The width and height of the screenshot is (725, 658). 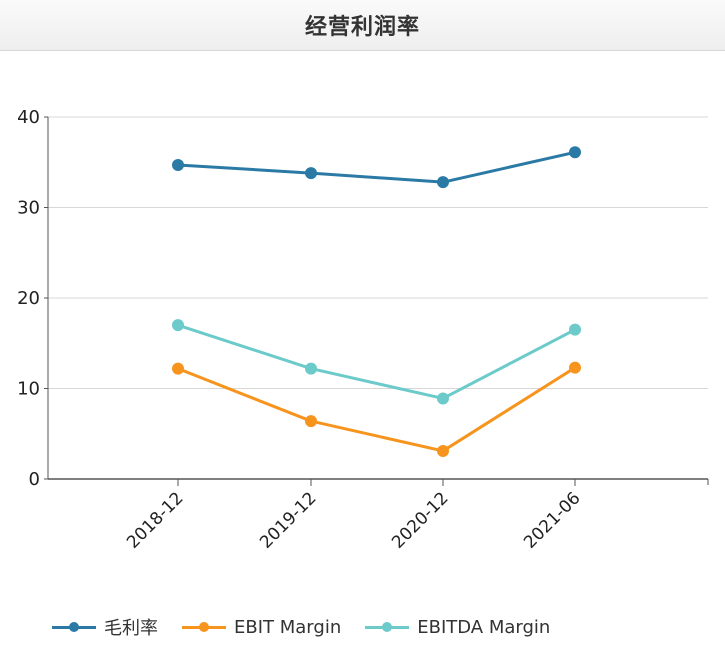 What do you see at coordinates (28, 117) in the screenshot?
I see `y-tick-label: 40` at bounding box center [28, 117].